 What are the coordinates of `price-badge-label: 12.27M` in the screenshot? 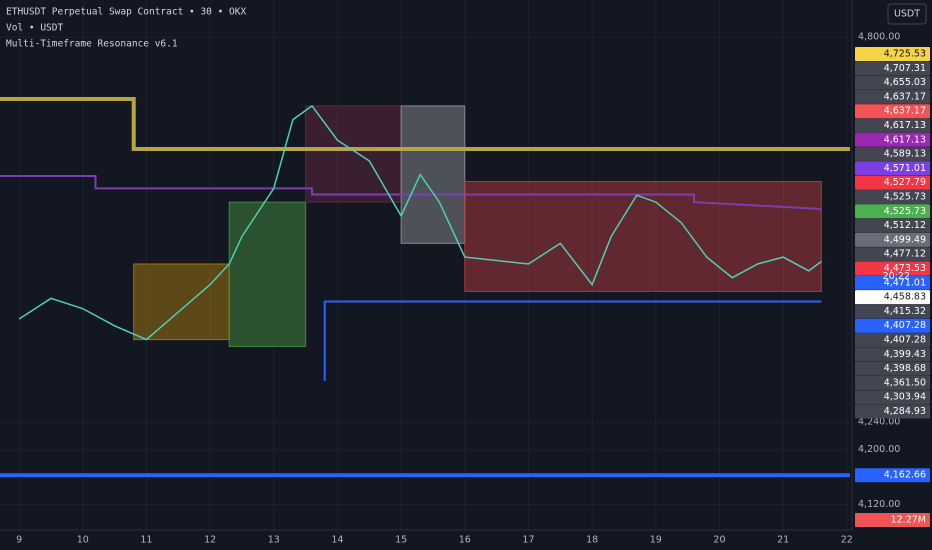 It's located at (908, 520).